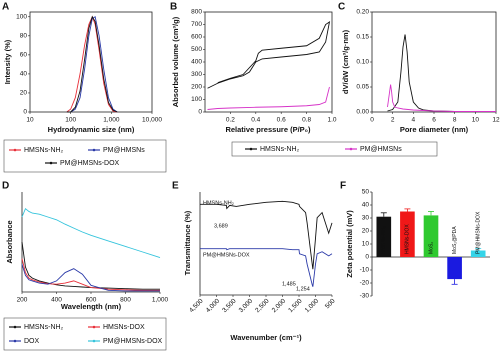  Describe the element at coordinates (56, 300) in the screenshot. I see `x-tick-label: 400` at that location.